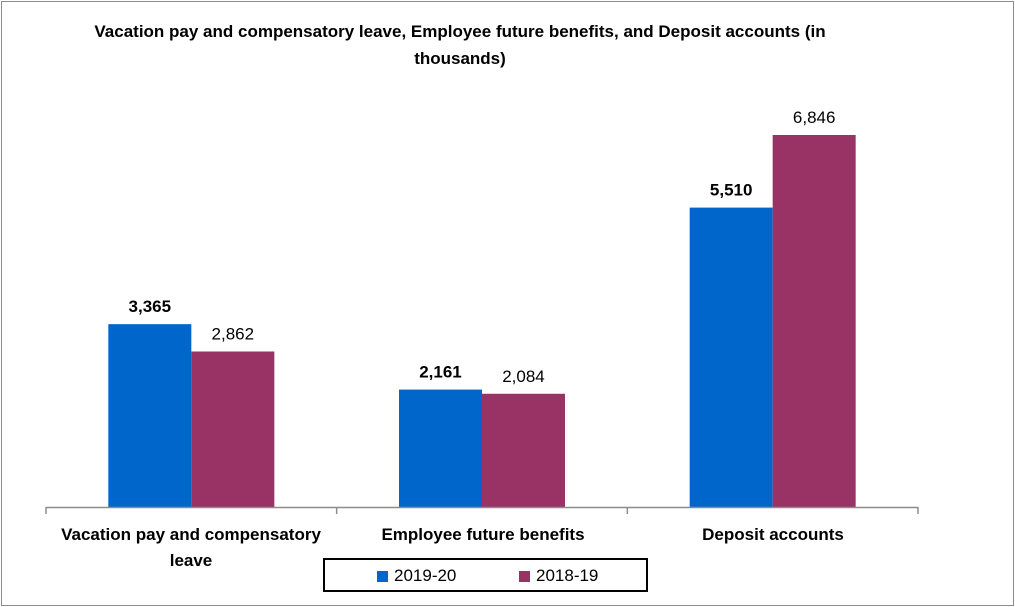 The image size is (1015, 607). I want to click on category-label-vacation: Vacation pay and compensatory leave, so click(191, 547).